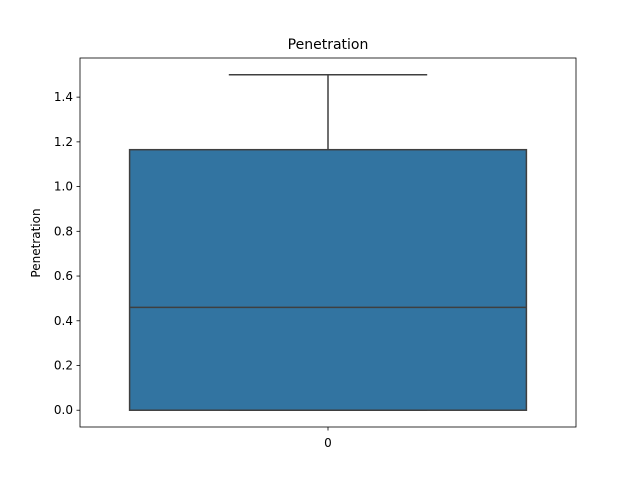 The image size is (640, 480). What do you see at coordinates (63, 366) in the screenshot?
I see `y-tick-label: 0.2` at bounding box center [63, 366].